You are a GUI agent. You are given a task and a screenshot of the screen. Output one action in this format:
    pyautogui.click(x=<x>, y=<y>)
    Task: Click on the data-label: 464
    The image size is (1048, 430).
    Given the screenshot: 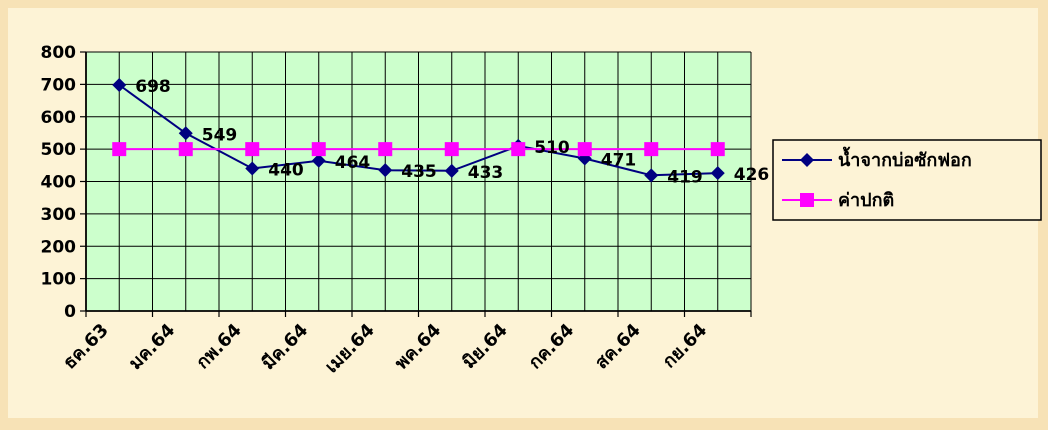 What is the action you would take?
    pyautogui.click(x=353, y=163)
    